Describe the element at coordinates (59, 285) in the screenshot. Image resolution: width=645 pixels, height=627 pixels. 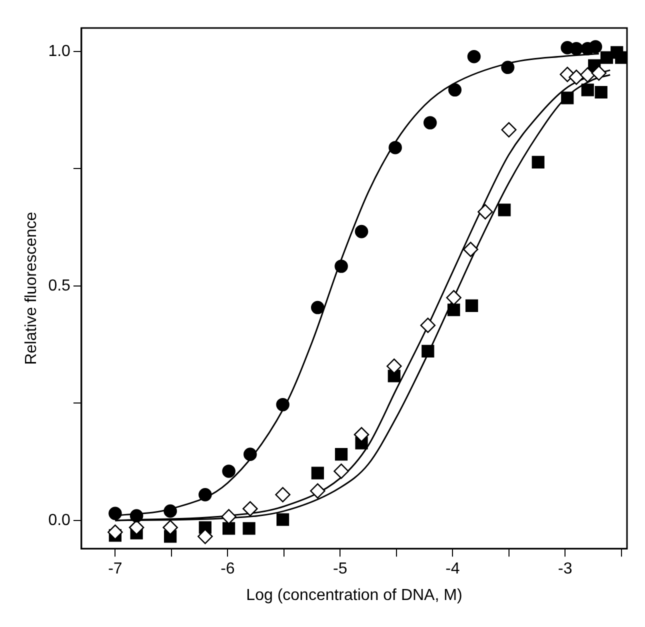
I see `y-tick-label: 0.5` at that location.